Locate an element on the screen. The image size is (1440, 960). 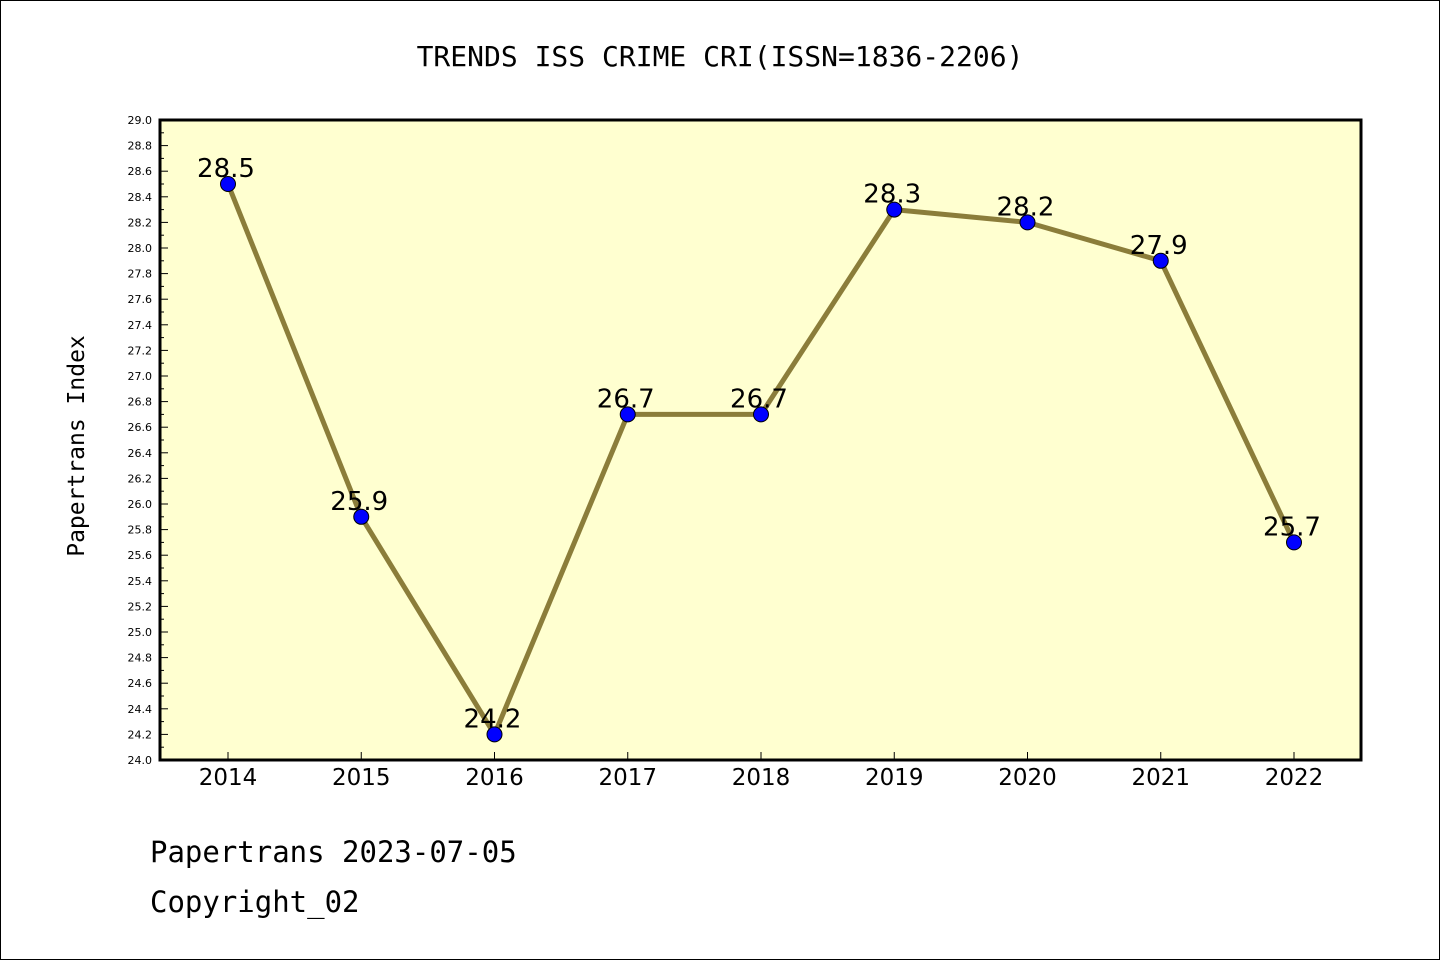
data-label: 25.9 is located at coordinates (359, 502).